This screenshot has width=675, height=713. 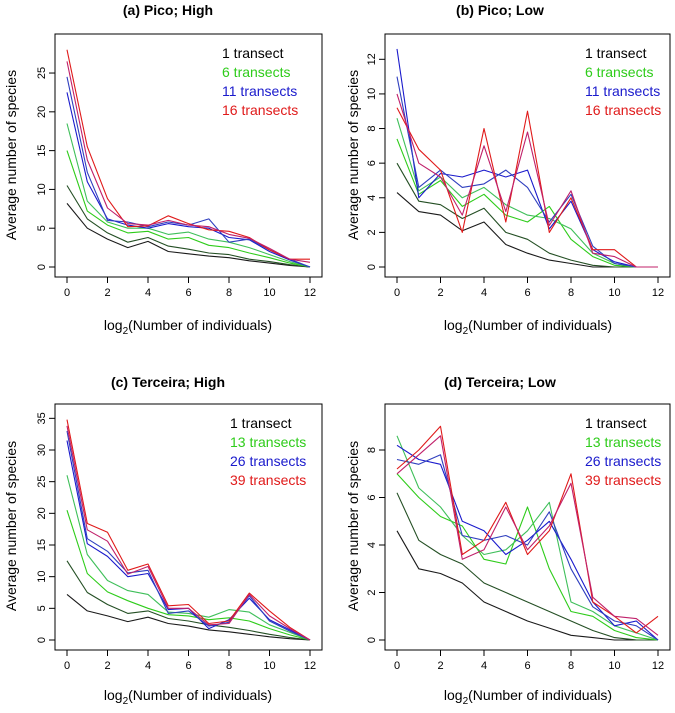 What do you see at coordinates (528, 697) in the screenshot?
I see `panel-4-x-axis-label: log2(Number of individuals)` at bounding box center [528, 697].